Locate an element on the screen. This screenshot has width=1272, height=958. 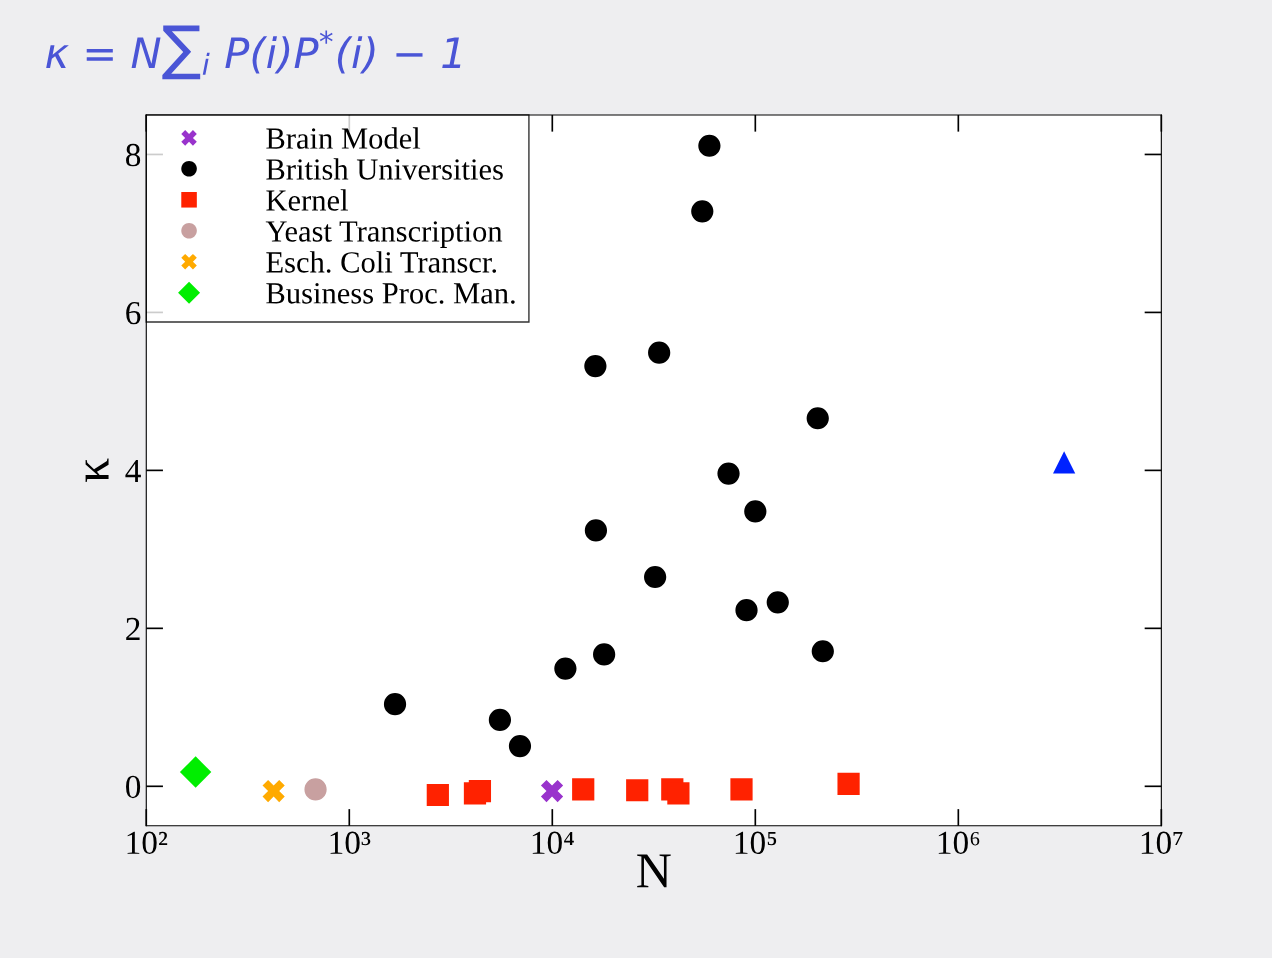
chart-title: κ = N∑$_{i}$ P(i)P$^{*}$(i) − 1 is located at coordinates (253, 52).